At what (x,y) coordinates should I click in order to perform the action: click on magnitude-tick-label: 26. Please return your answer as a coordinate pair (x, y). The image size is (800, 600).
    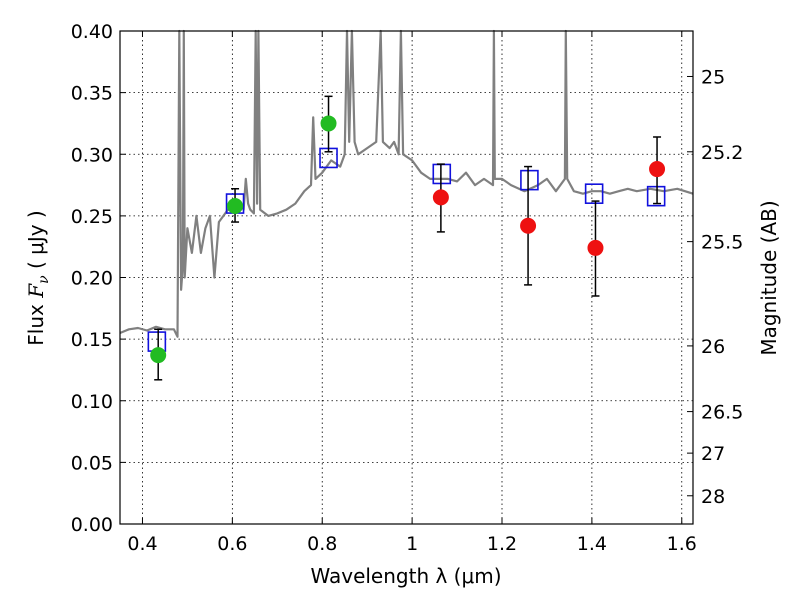
    Looking at the image, I should click on (713, 347).